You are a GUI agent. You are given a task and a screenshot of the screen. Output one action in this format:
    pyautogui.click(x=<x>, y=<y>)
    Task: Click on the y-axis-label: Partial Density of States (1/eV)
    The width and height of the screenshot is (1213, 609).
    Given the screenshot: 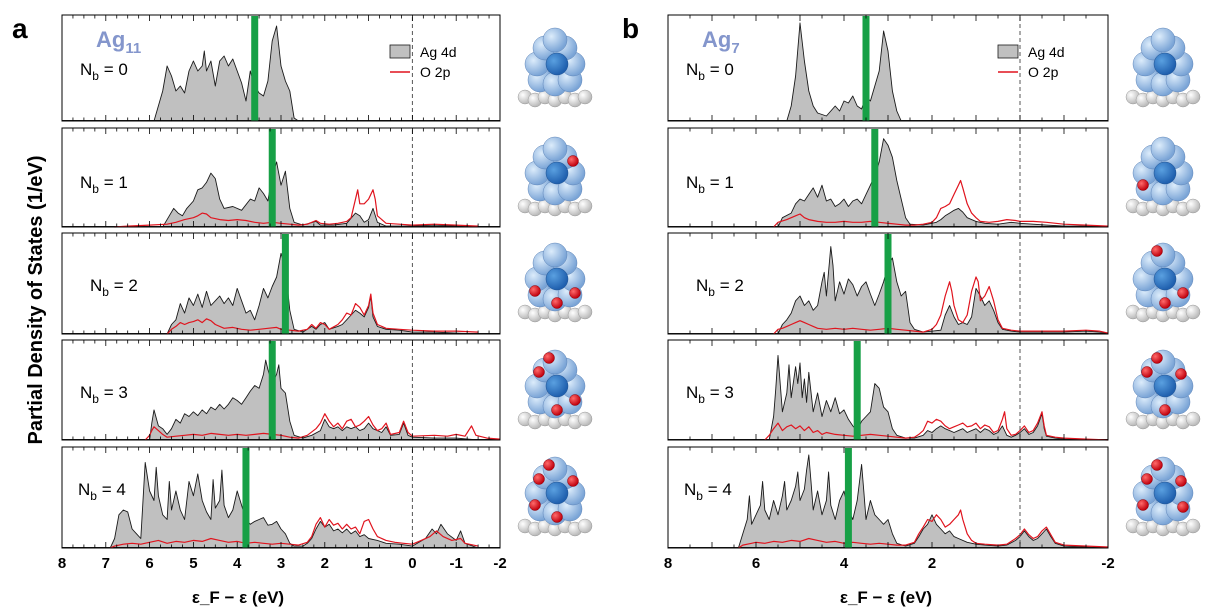 What is the action you would take?
    pyautogui.click(x=36, y=300)
    